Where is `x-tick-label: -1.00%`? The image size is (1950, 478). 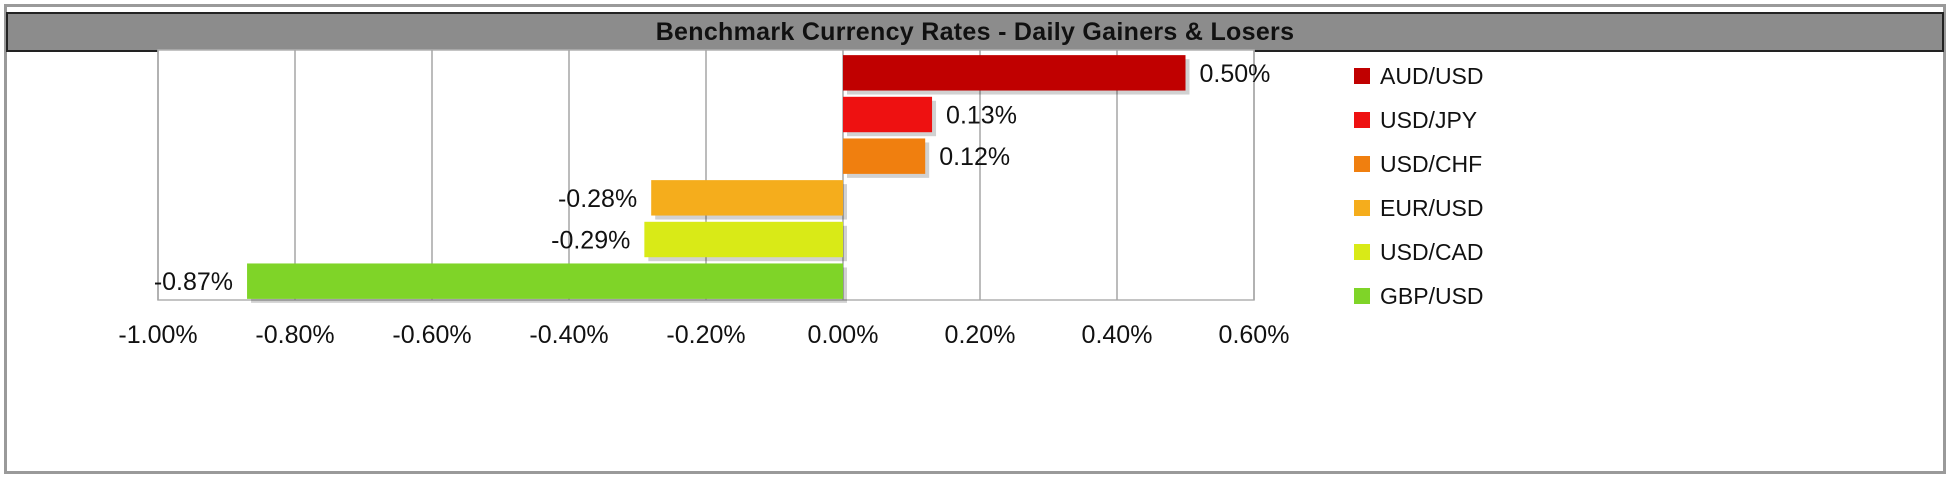 x-tick-label: -1.00% is located at coordinates (157, 335).